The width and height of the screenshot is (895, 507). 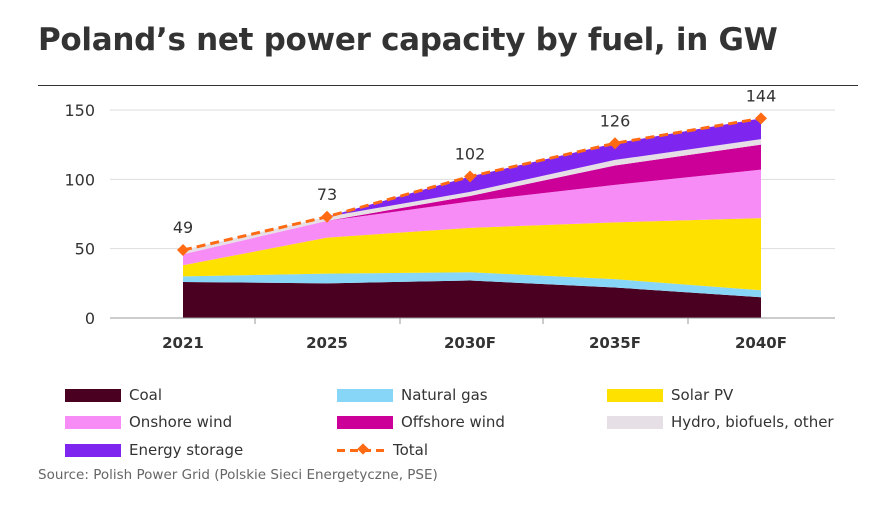 What do you see at coordinates (472, 254) in the screenshot?
I see `area-solar-pv` at bounding box center [472, 254].